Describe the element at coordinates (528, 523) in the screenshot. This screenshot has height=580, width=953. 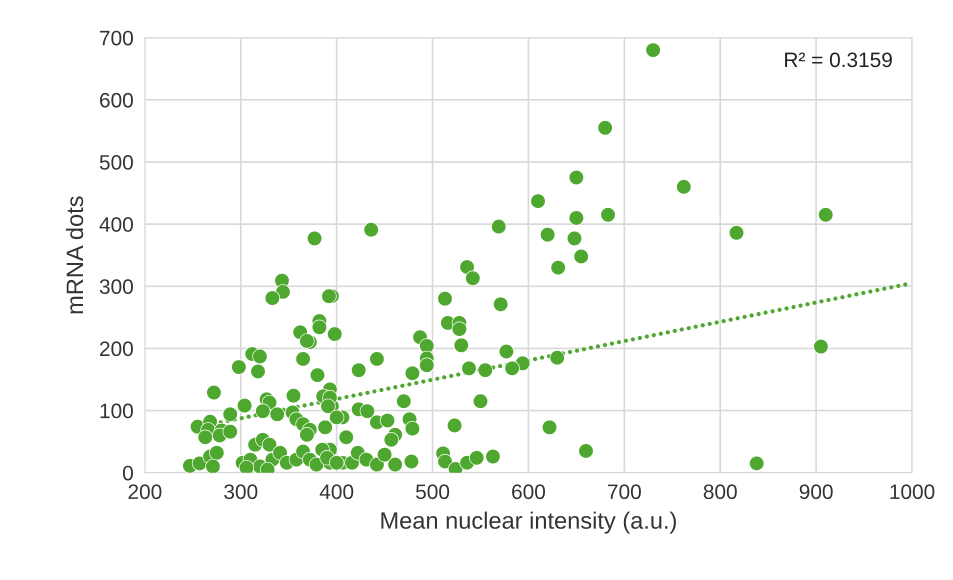
I see `x-axis-title: Mean nuclear intensity (a.u.)` at that location.